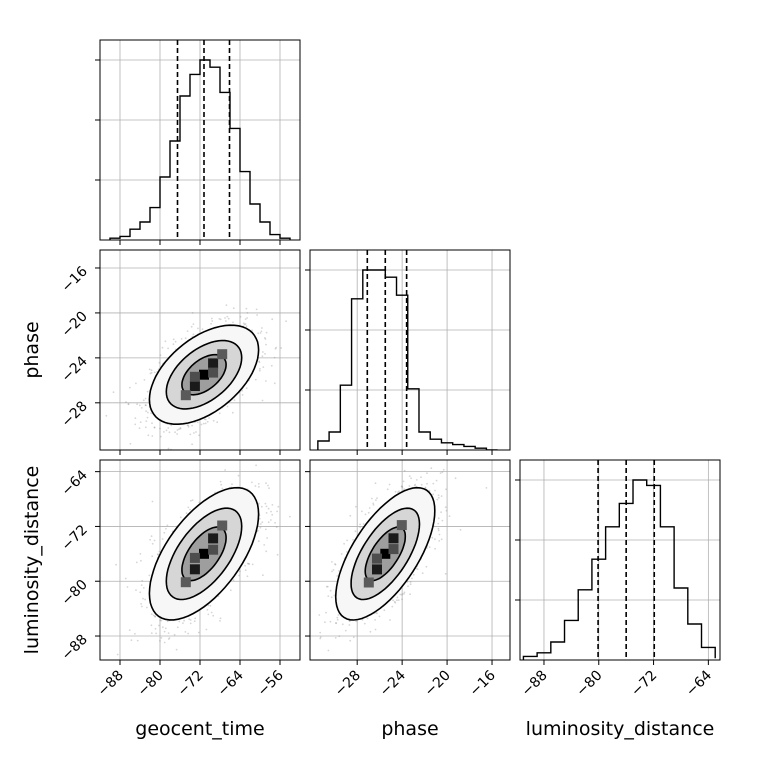 This screenshot has height=764, width=760. What do you see at coordinates (699, 683) in the screenshot?
I see `x-tick-label-luminosity_distance: −64` at bounding box center [699, 683].